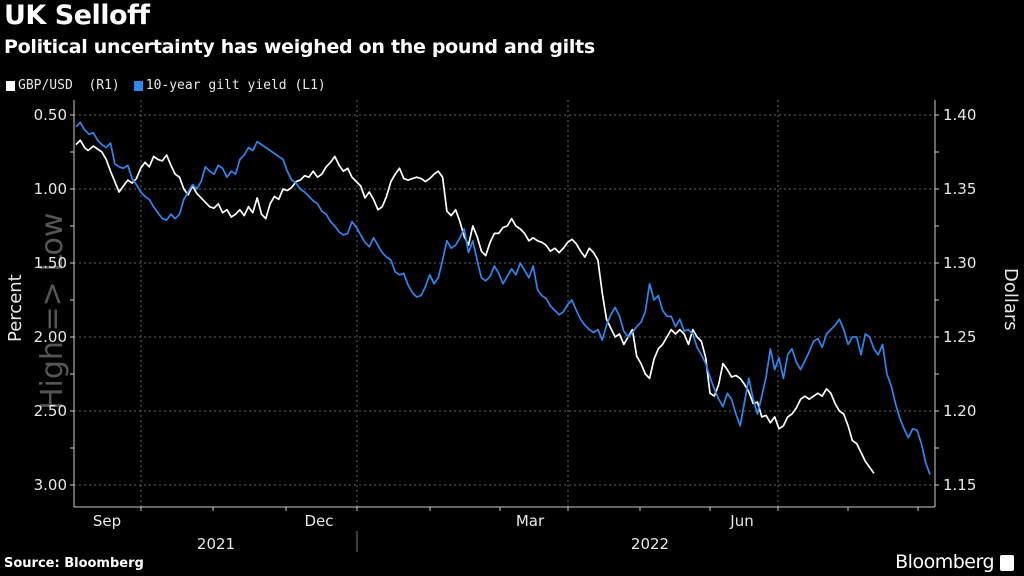 The height and width of the screenshot is (576, 1024). What do you see at coordinates (235, 85) in the screenshot?
I see `legend-label-gilt-yield: 10-year gilt yield (L1)` at bounding box center [235, 85].